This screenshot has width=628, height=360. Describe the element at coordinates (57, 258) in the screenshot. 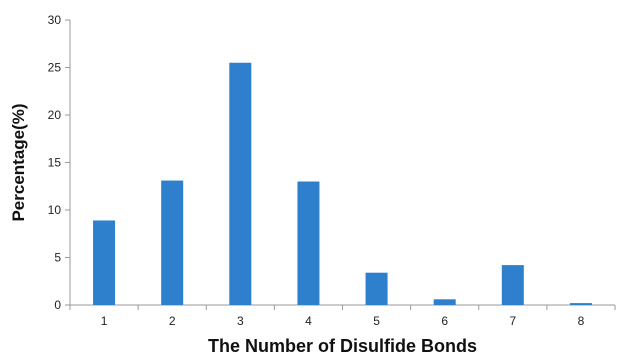

I see `y-tick-label: 5` at that location.